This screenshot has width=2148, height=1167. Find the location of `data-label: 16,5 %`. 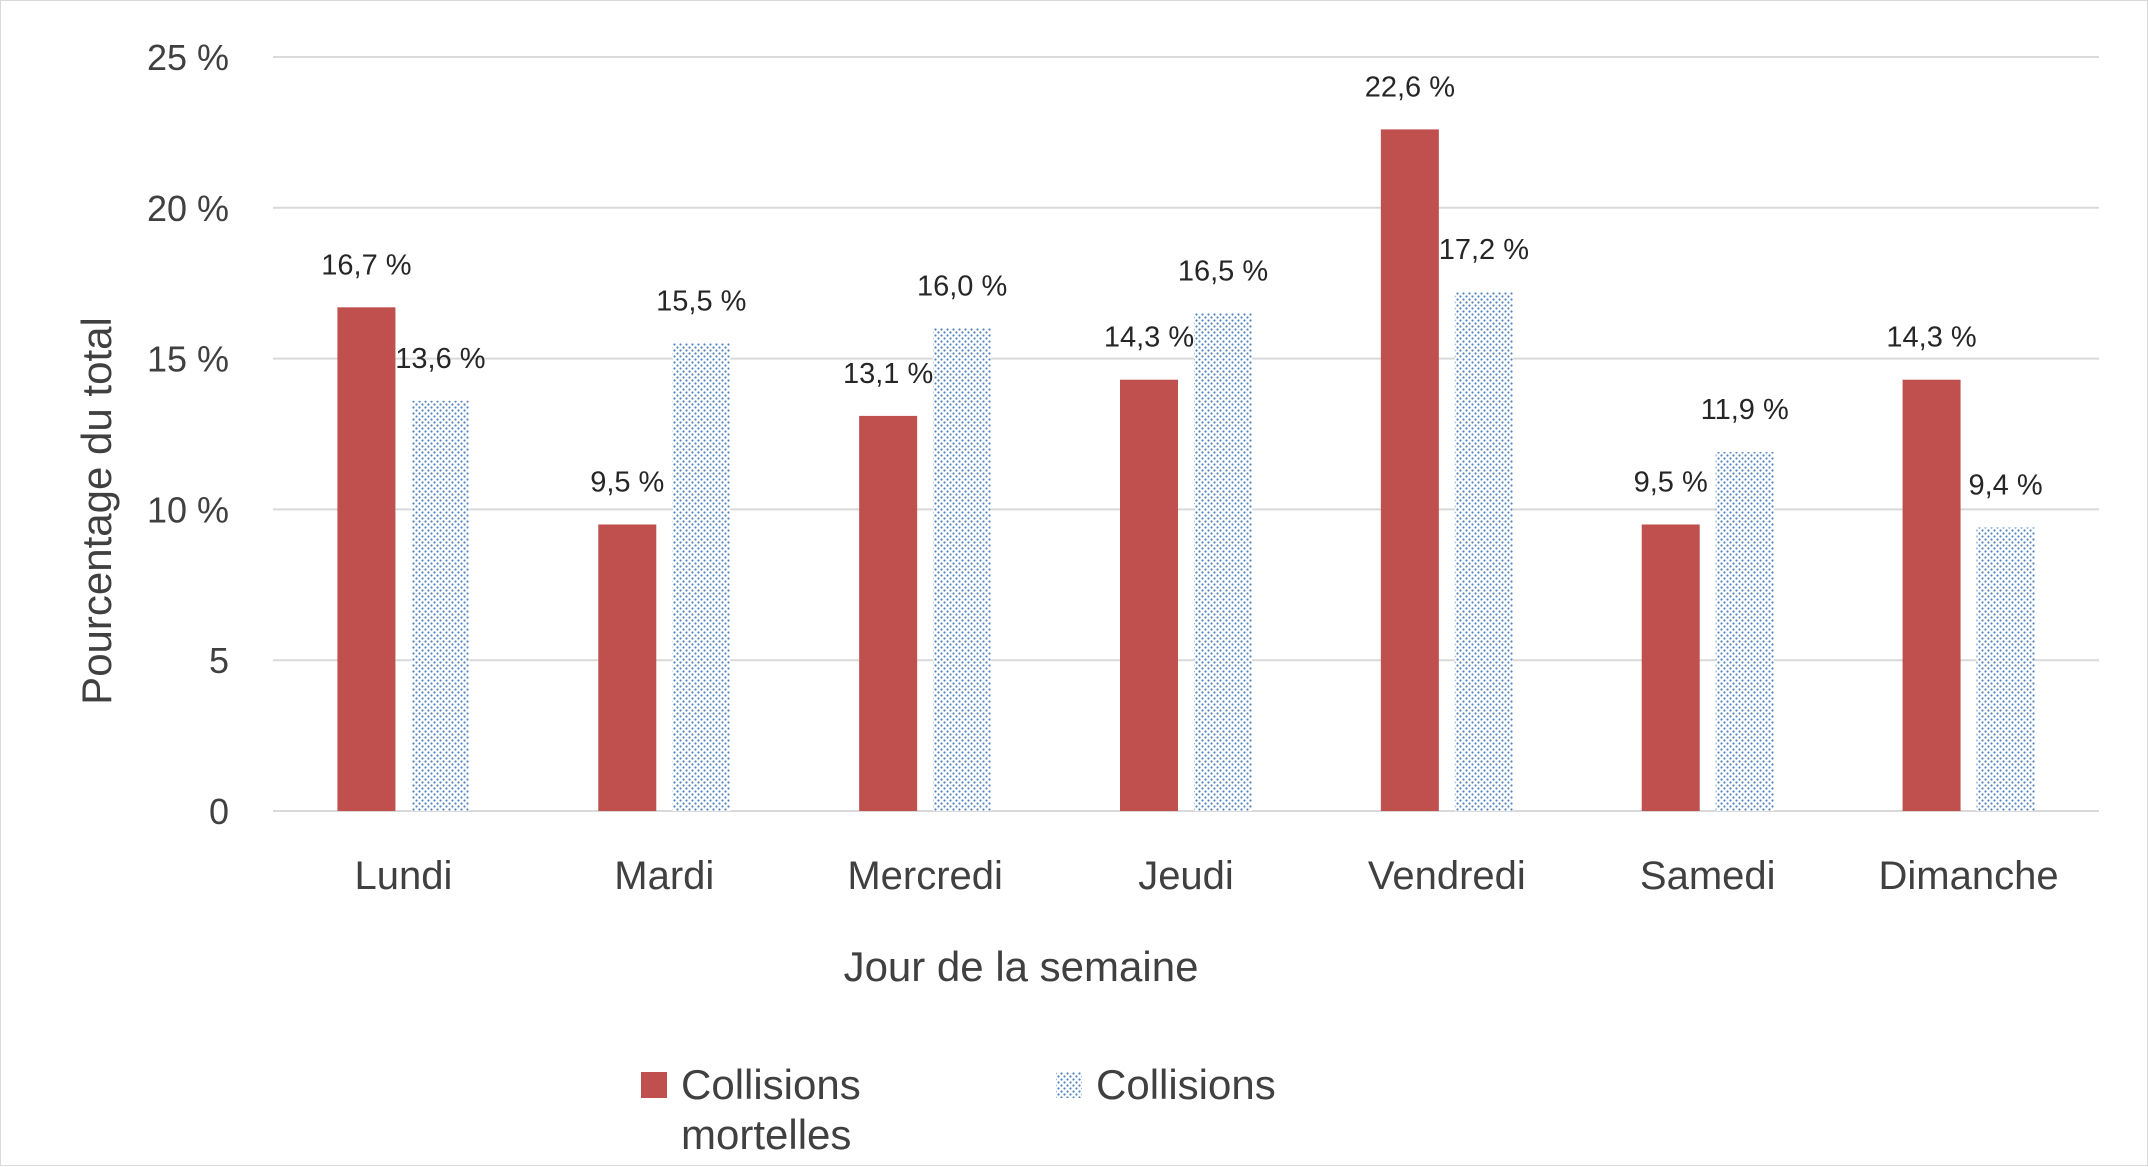

data-label: 16,5 % is located at coordinates (1223, 271).